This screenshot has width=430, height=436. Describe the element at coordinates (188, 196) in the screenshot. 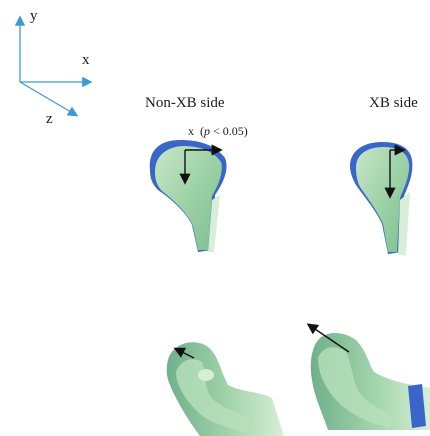

I see `bone-nonxb-top` at that location.